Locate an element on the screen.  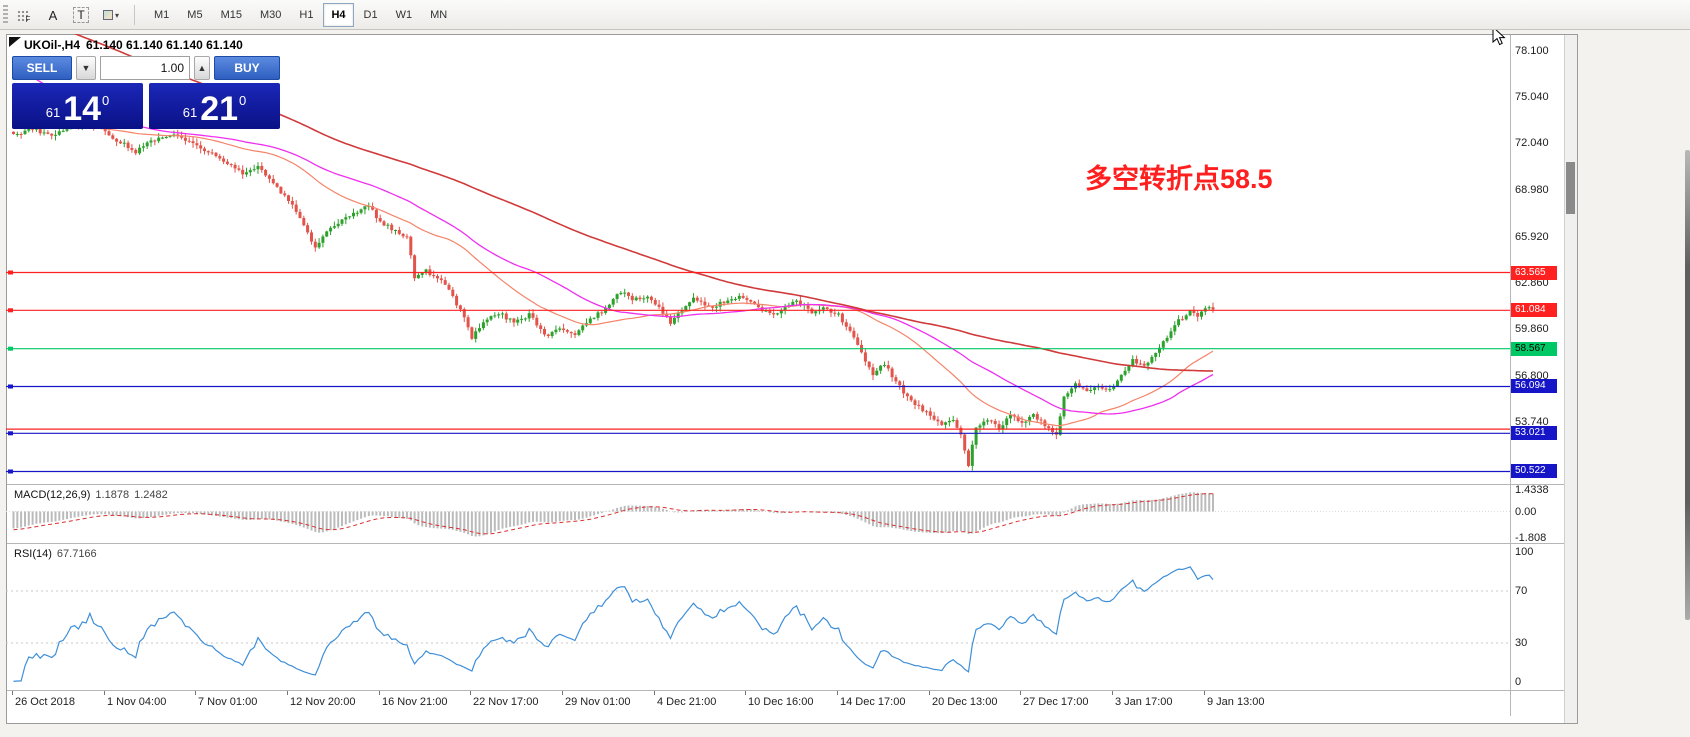
price-axis is located at coordinates (1537, 375).